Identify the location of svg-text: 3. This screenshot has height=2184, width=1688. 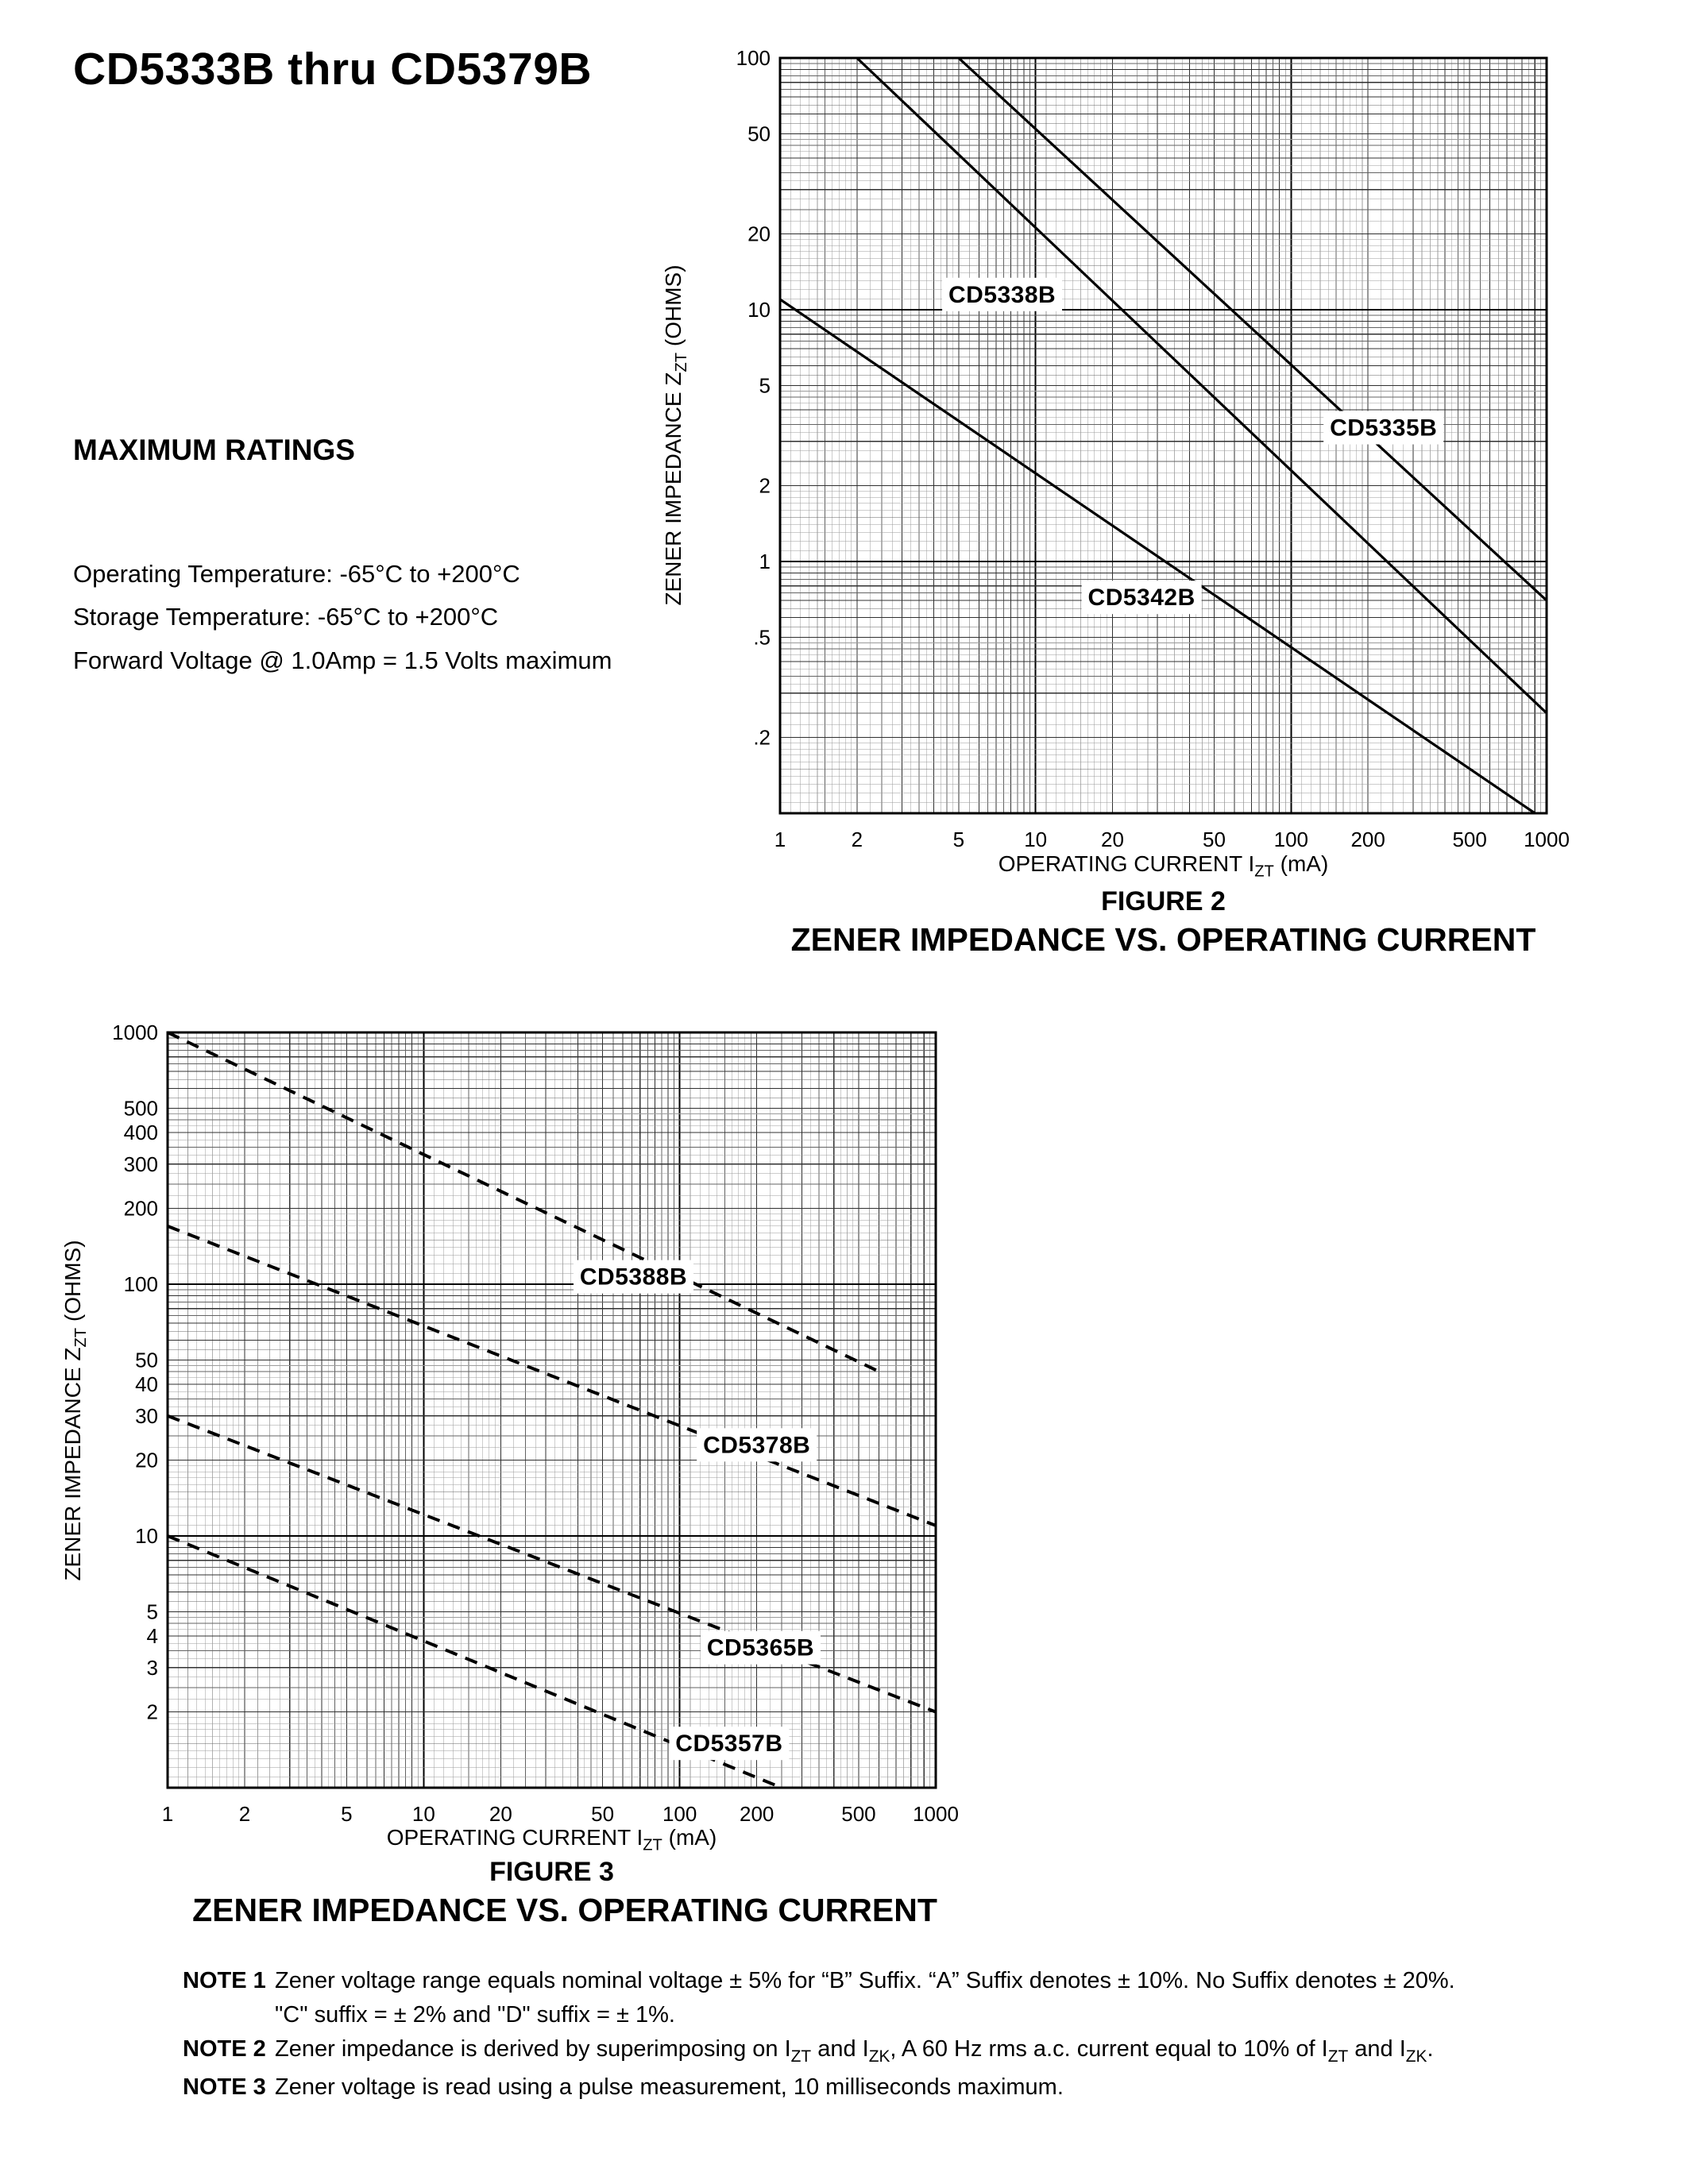
(152, 1668).